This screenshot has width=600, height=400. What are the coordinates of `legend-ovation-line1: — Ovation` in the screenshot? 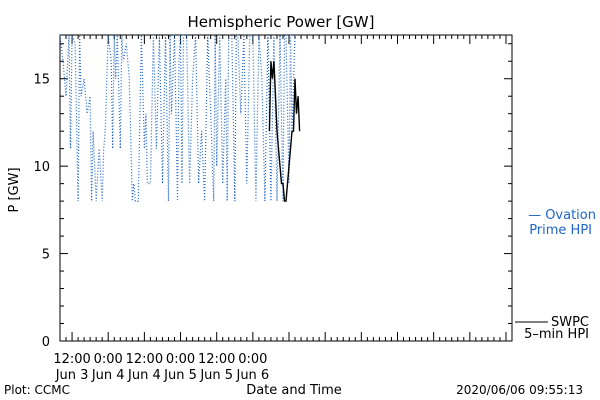 It's located at (562, 215).